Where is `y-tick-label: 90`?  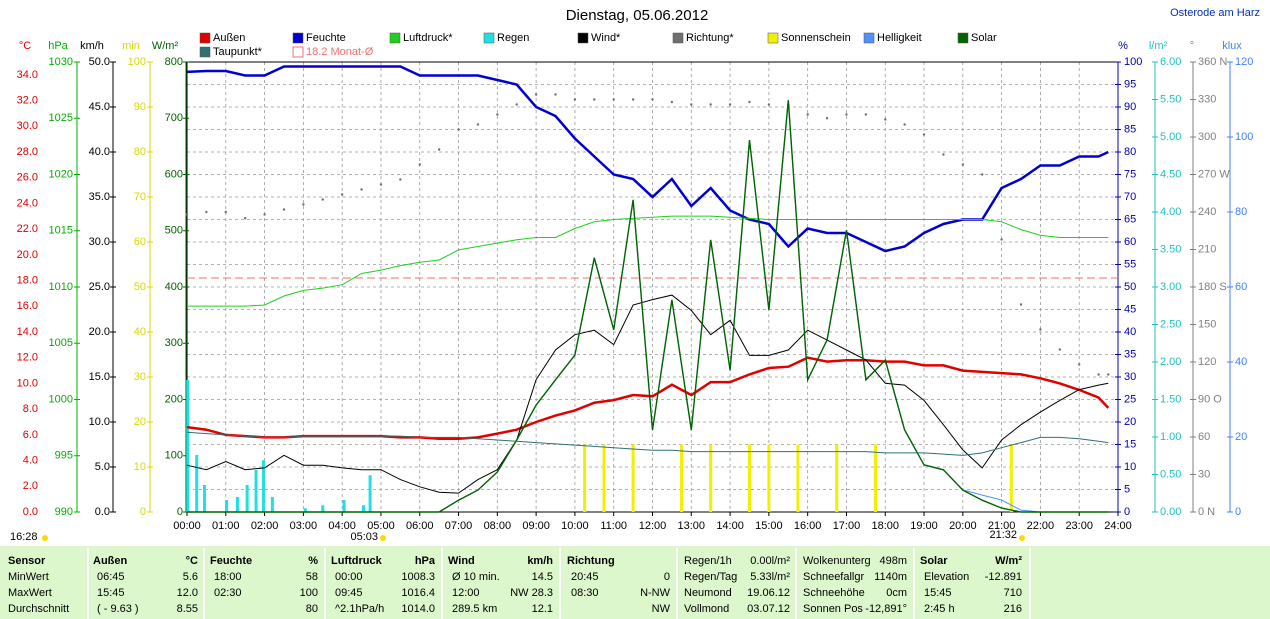 y-tick-label: 90 is located at coordinates (1130, 107).